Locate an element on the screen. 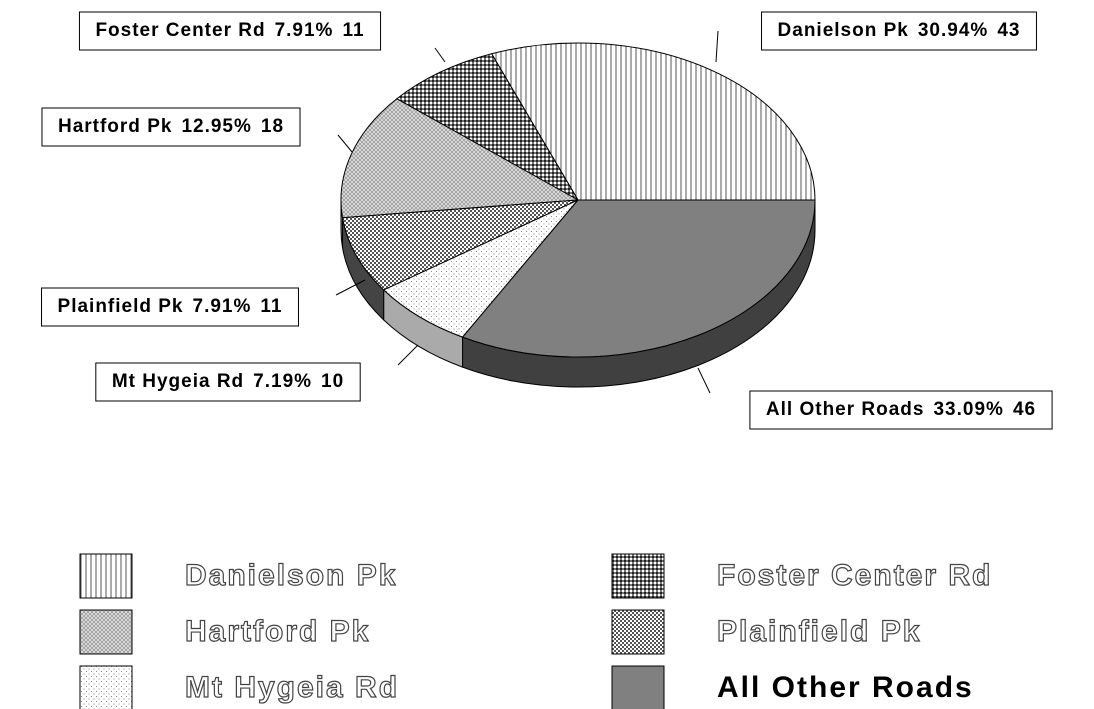 This screenshot has width=1094, height=709. legend-label: Foster Center Rd is located at coordinates (854, 575).